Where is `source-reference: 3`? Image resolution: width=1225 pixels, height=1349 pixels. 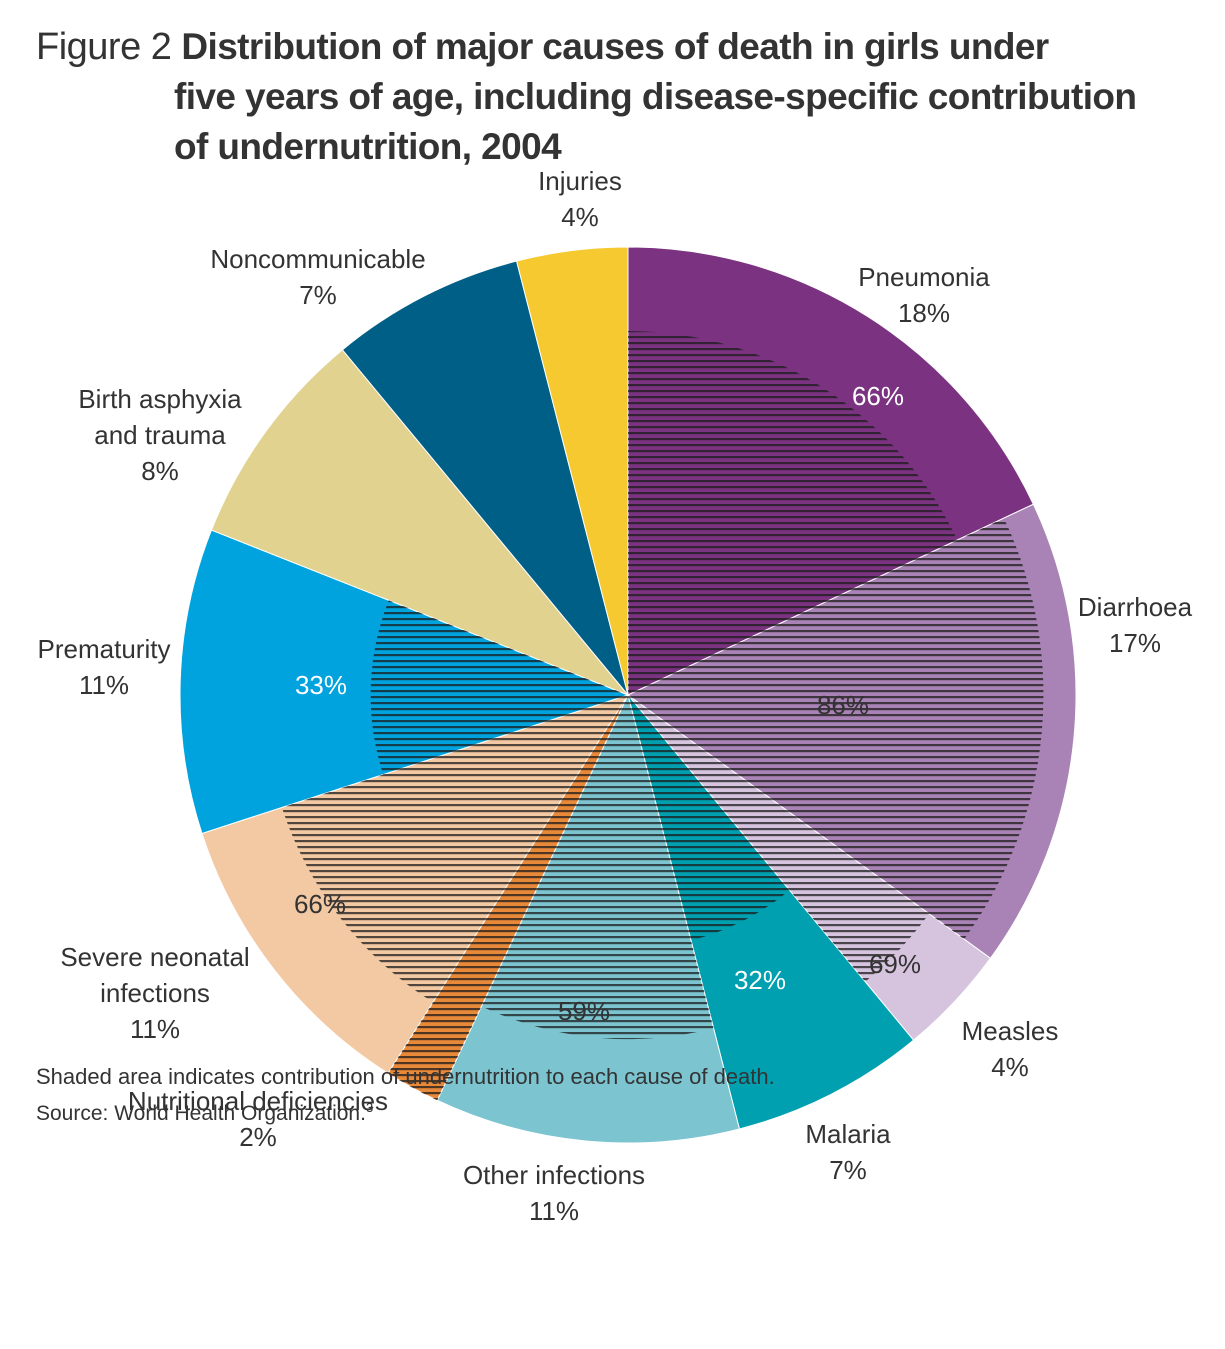
source-reference: 3 is located at coordinates (369, 1107).